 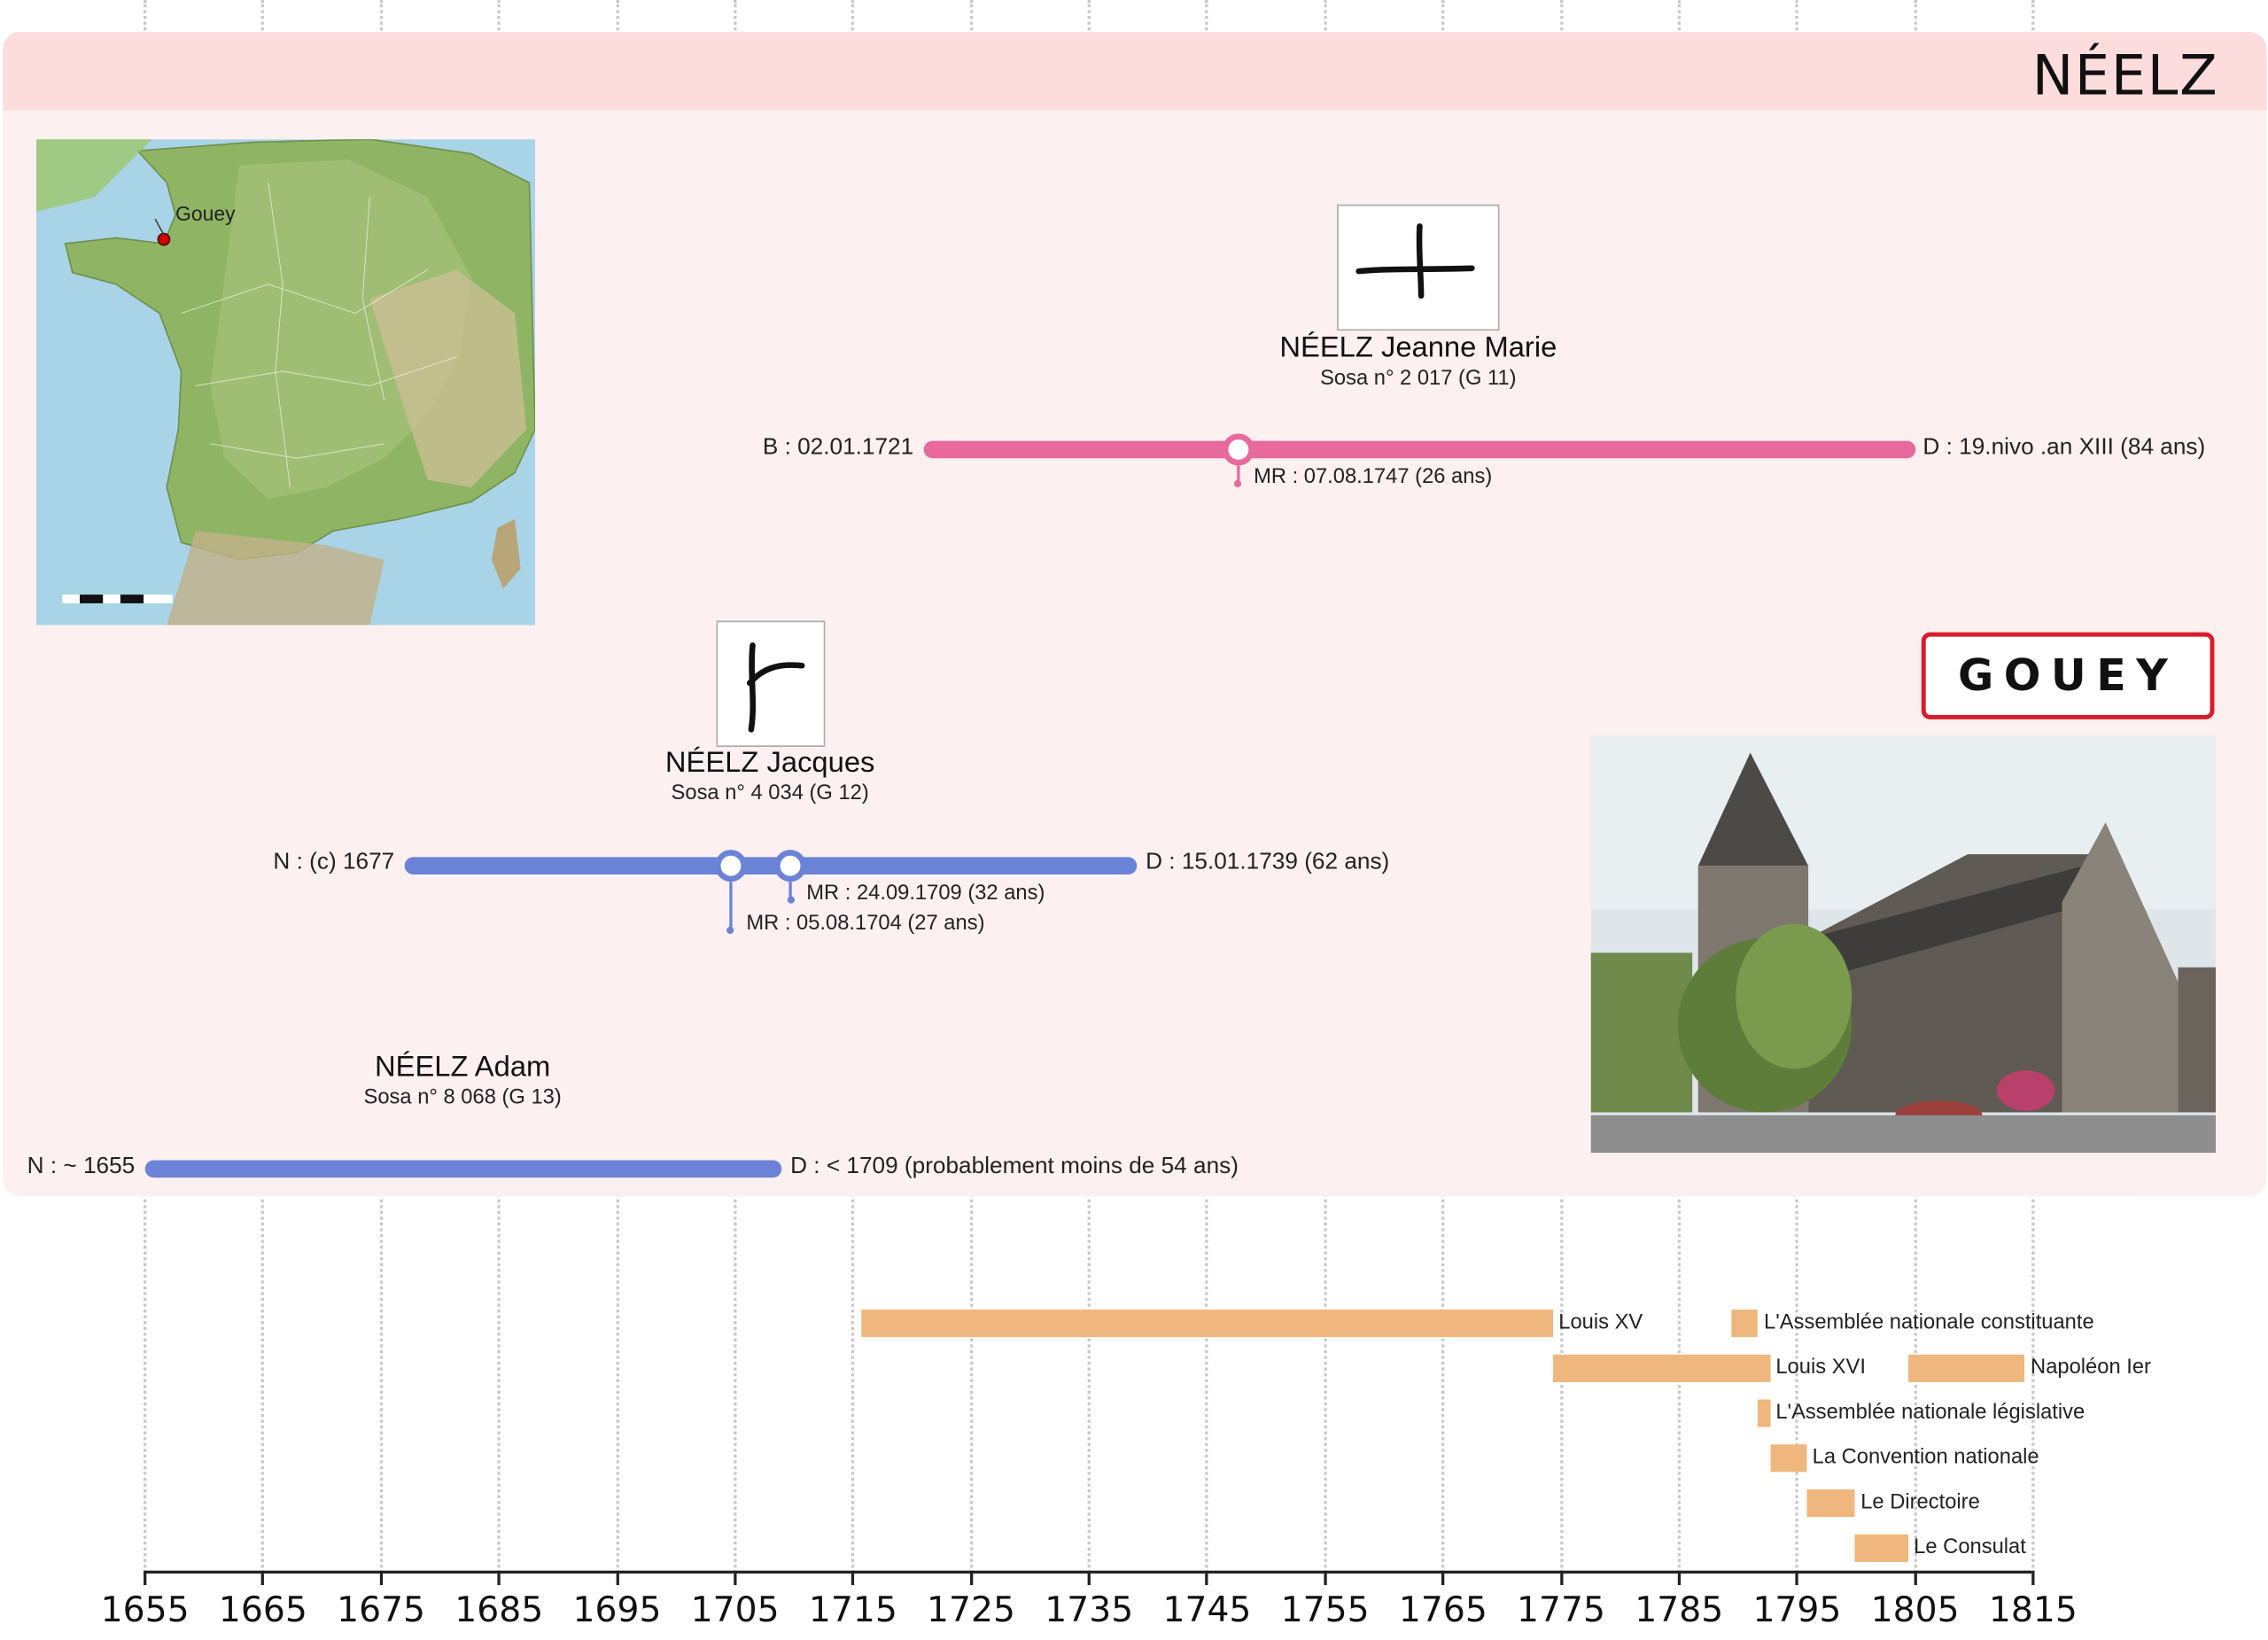 What do you see at coordinates (81, 1166) in the screenshot?
I see `birth-label: N : ~ 1655` at bounding box center [81, 1166].